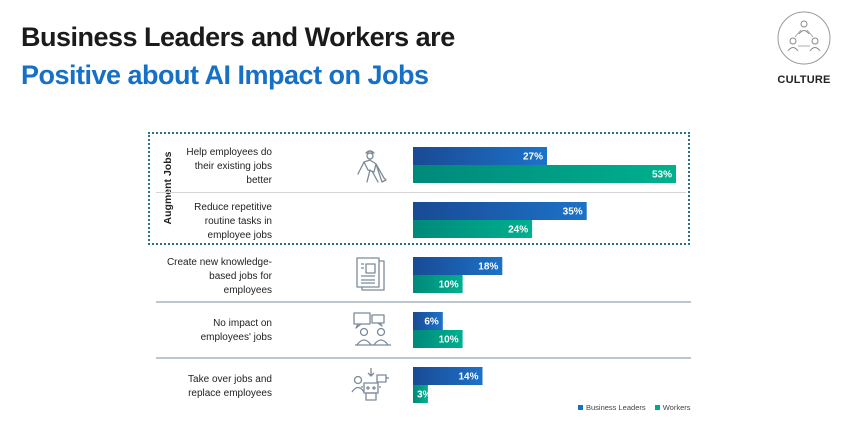 The image size is (854, 425). I want to click on document-icon, so click(370, 274).